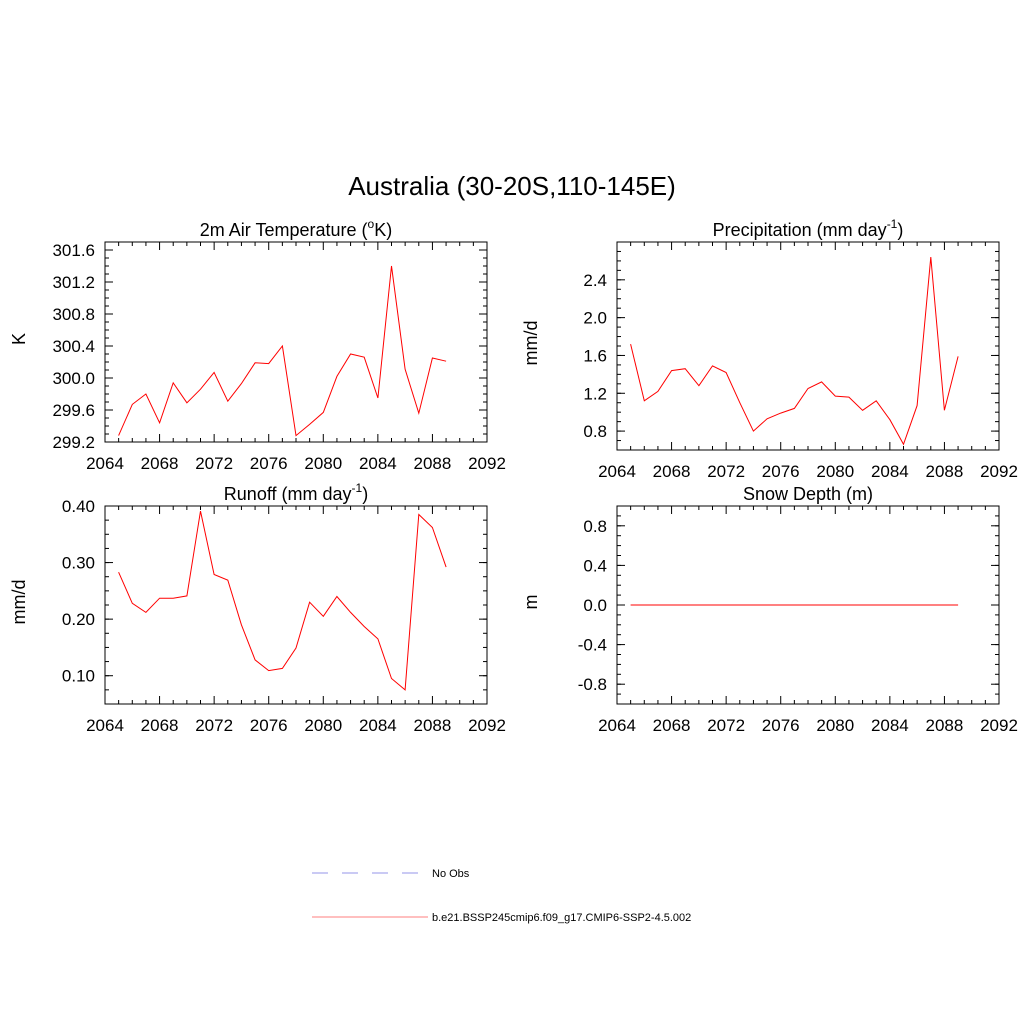 The width and height of the screenshot is (1024, 1024). I want to click on y-tick-label: 0.20, so click(78, 619).